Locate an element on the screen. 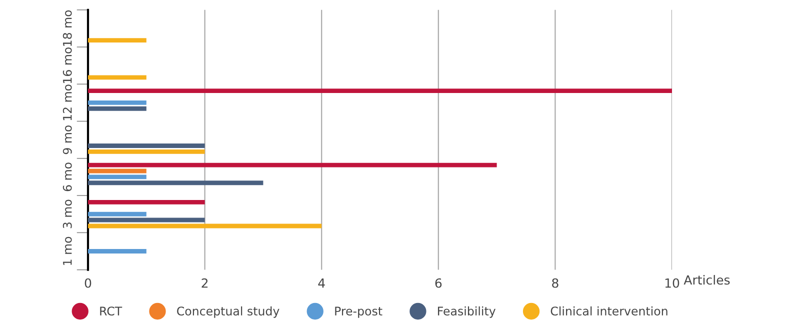  y-tick-label: 1 mo is located at coordinates (67, 250).